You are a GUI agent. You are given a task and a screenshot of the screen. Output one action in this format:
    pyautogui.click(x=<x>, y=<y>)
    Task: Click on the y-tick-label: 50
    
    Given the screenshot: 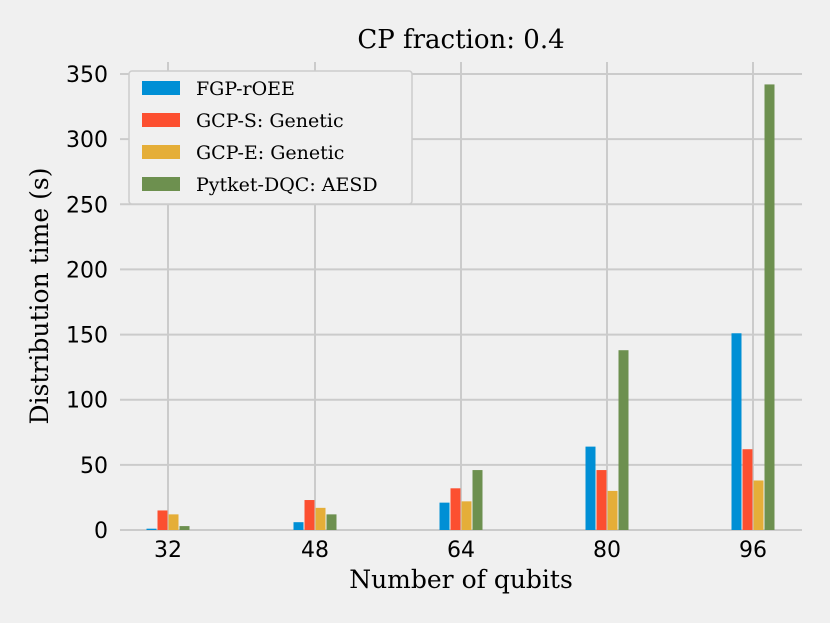 What is the action you would take?
    pyautogui.click(x=94, y=466)
    